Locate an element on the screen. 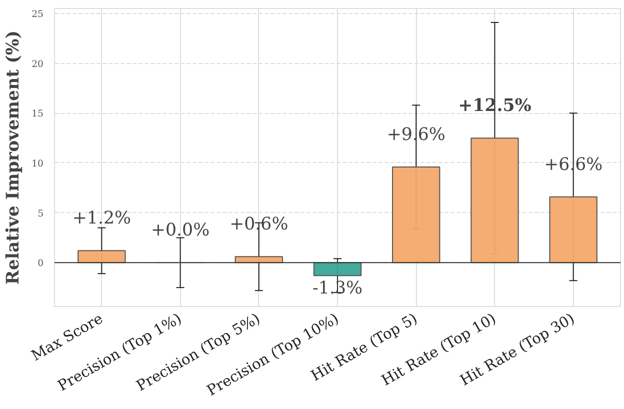  y-tick-label: 10 is located at coordinates (38, 164).